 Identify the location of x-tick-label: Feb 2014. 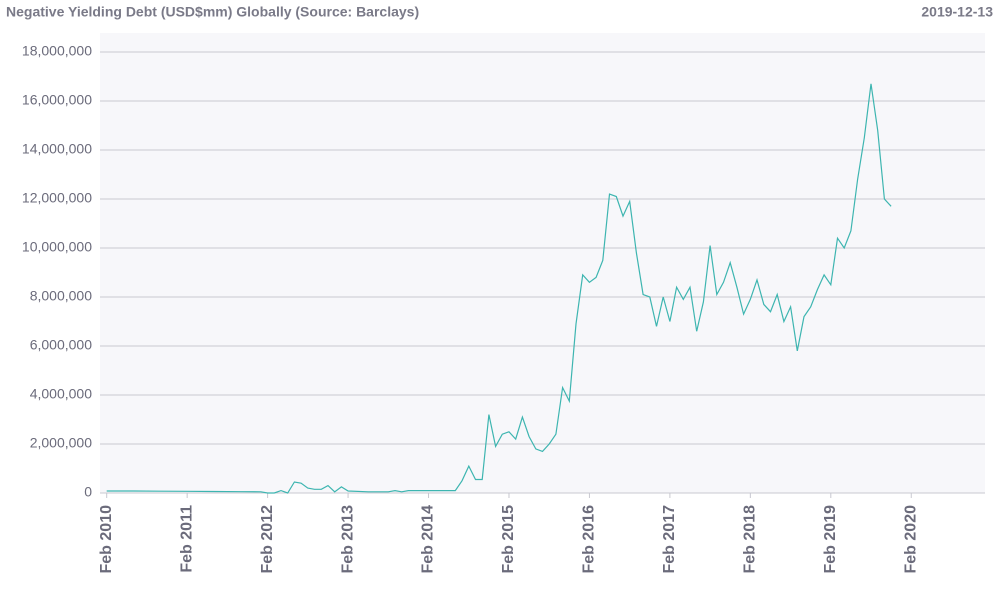
(428, 539).